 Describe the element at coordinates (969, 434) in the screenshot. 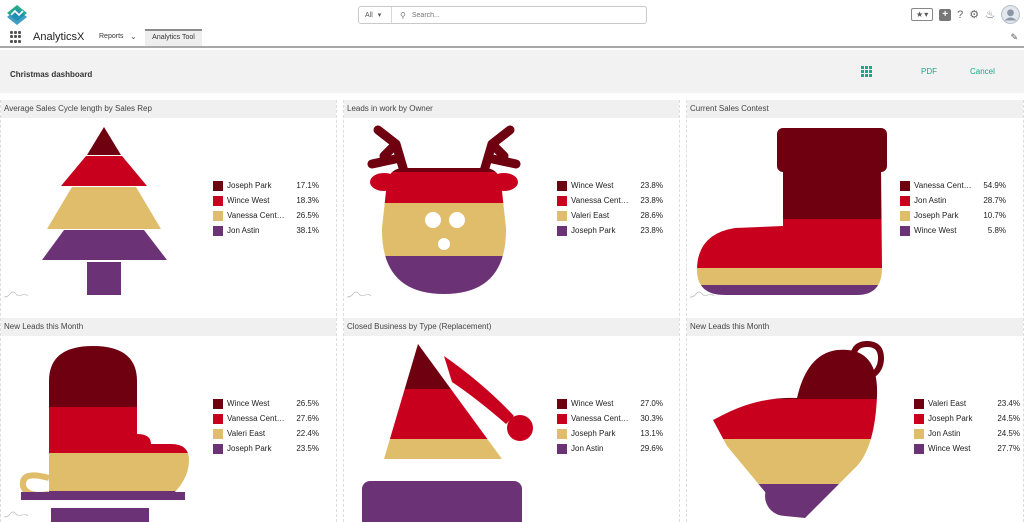

I see `legend-item: Jon Astin 24.5%` at that location.